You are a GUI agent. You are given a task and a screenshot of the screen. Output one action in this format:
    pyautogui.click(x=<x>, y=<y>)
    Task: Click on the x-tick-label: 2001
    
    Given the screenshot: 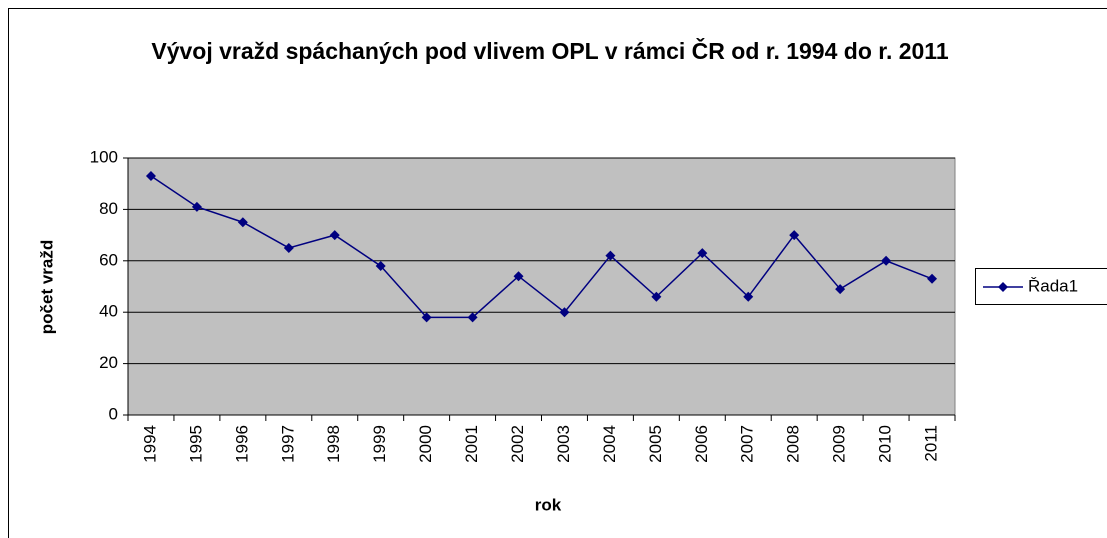 What is the action you would take?
    pyautogui.click(x=471, y=444)
    